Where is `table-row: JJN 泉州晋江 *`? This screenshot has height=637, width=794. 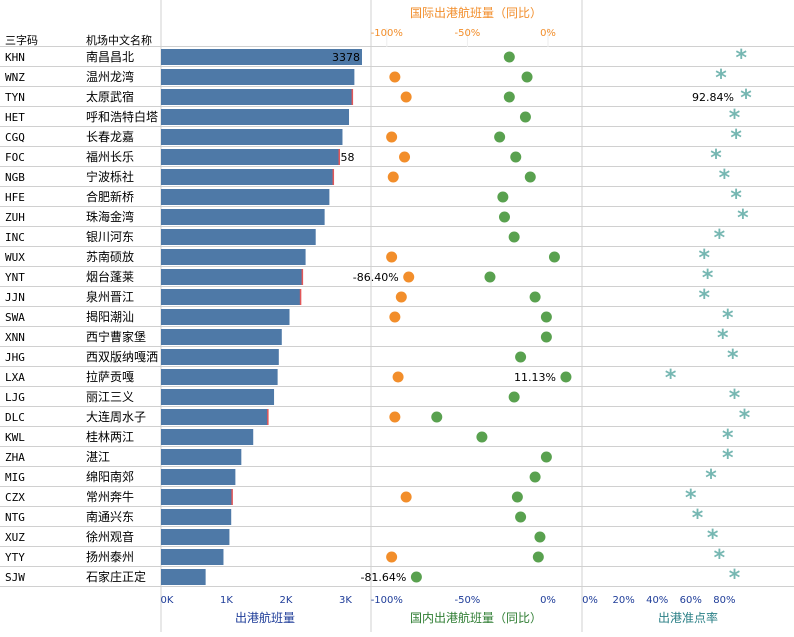
table-row: JJN 泉州晋江 * is located at coordinates (357, 298).